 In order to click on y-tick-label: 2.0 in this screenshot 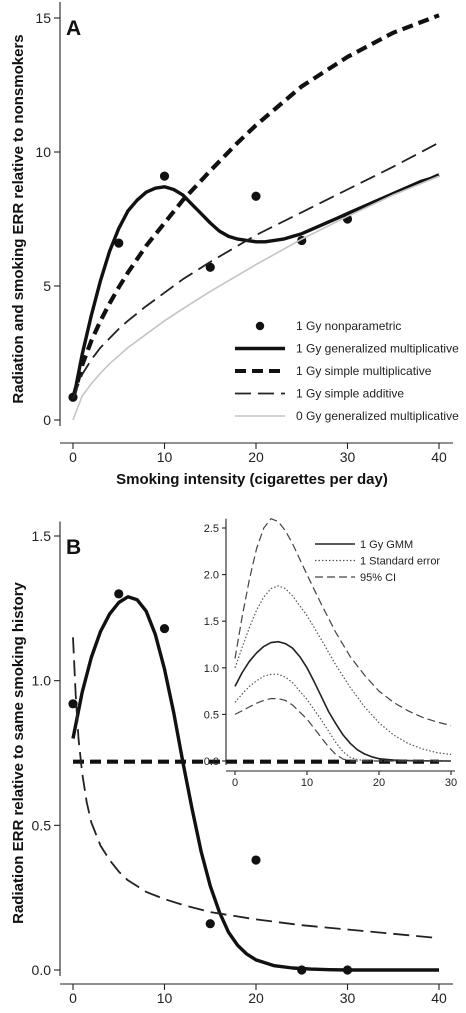, I will do `click(211, 576)`.